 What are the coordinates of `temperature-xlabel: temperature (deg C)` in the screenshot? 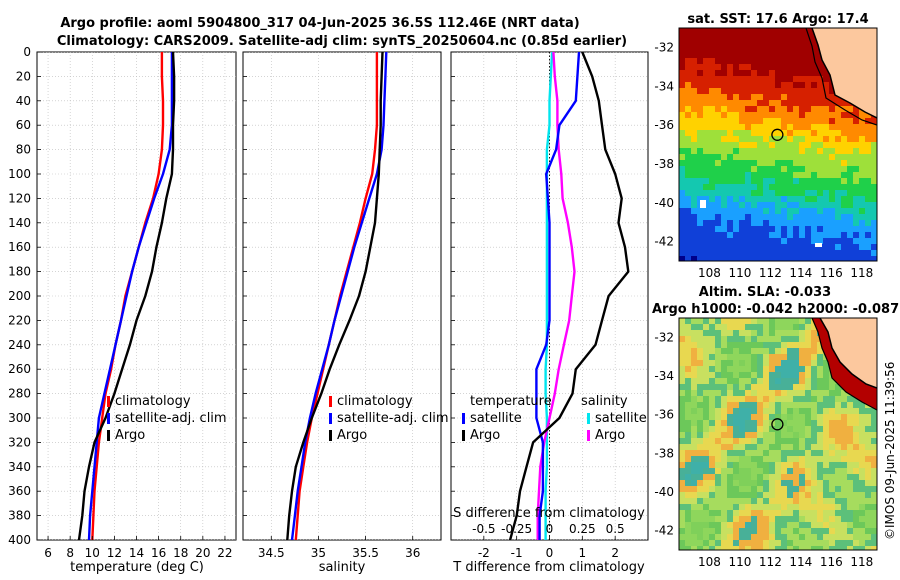 It's located at (137, 567).